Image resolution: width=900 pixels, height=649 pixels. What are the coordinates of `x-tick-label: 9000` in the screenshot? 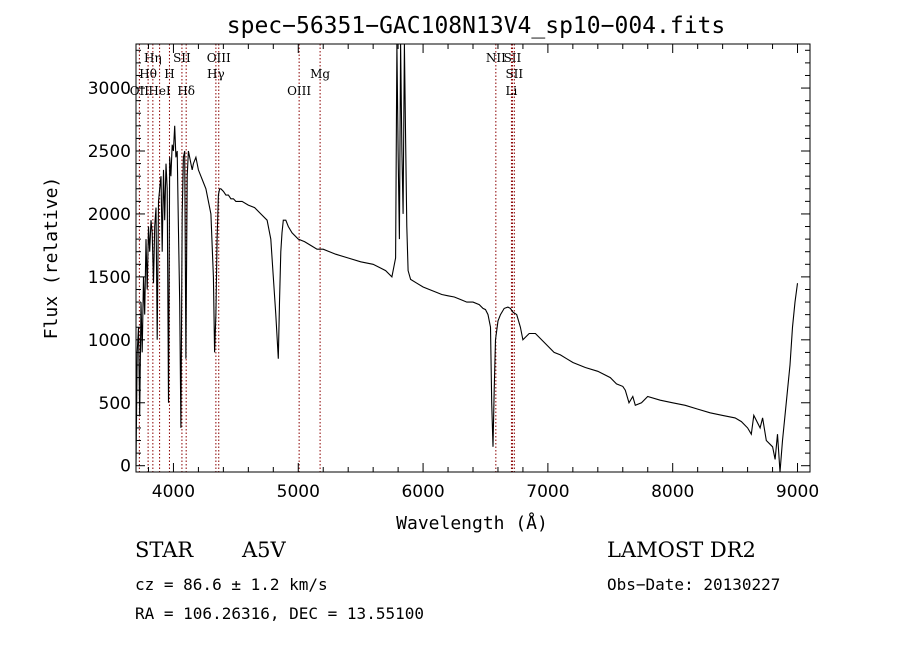 It's located at (797, 492).